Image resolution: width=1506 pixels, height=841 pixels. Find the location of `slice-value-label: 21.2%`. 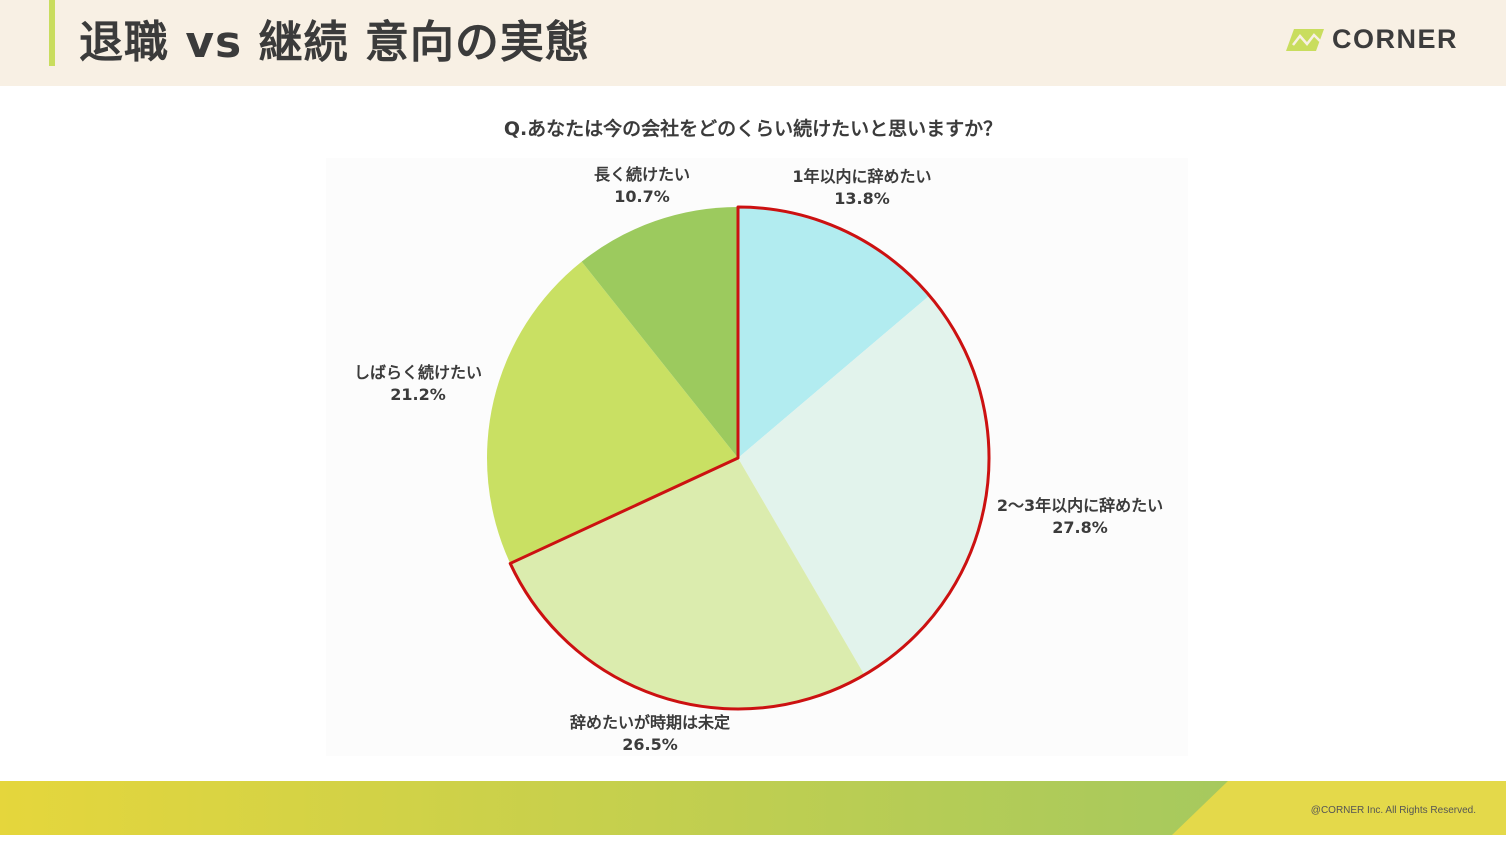

slice-value-label: 21.2% is located at coordinates (418, 394).